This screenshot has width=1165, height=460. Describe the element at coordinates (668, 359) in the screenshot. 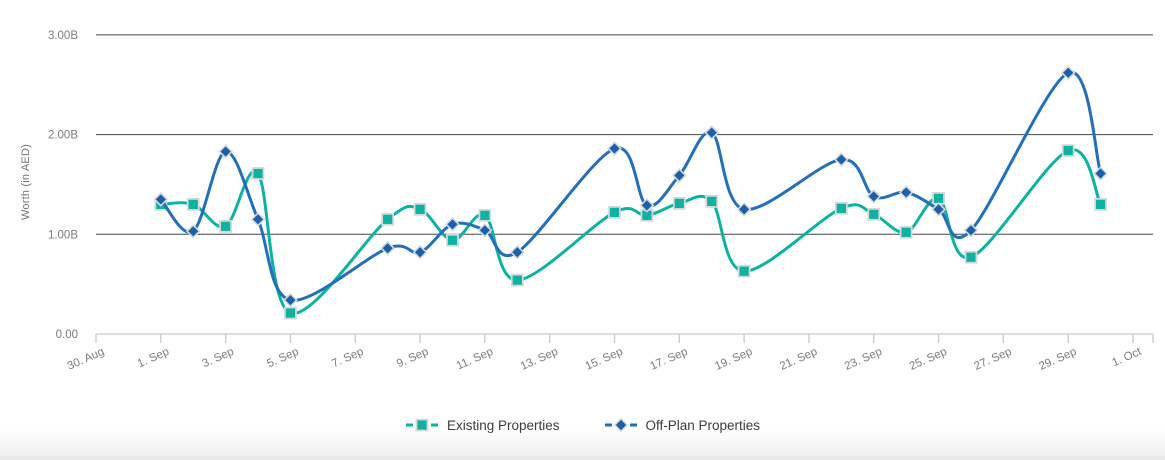

I see `x-tick-label: 17. Sep` at that location.